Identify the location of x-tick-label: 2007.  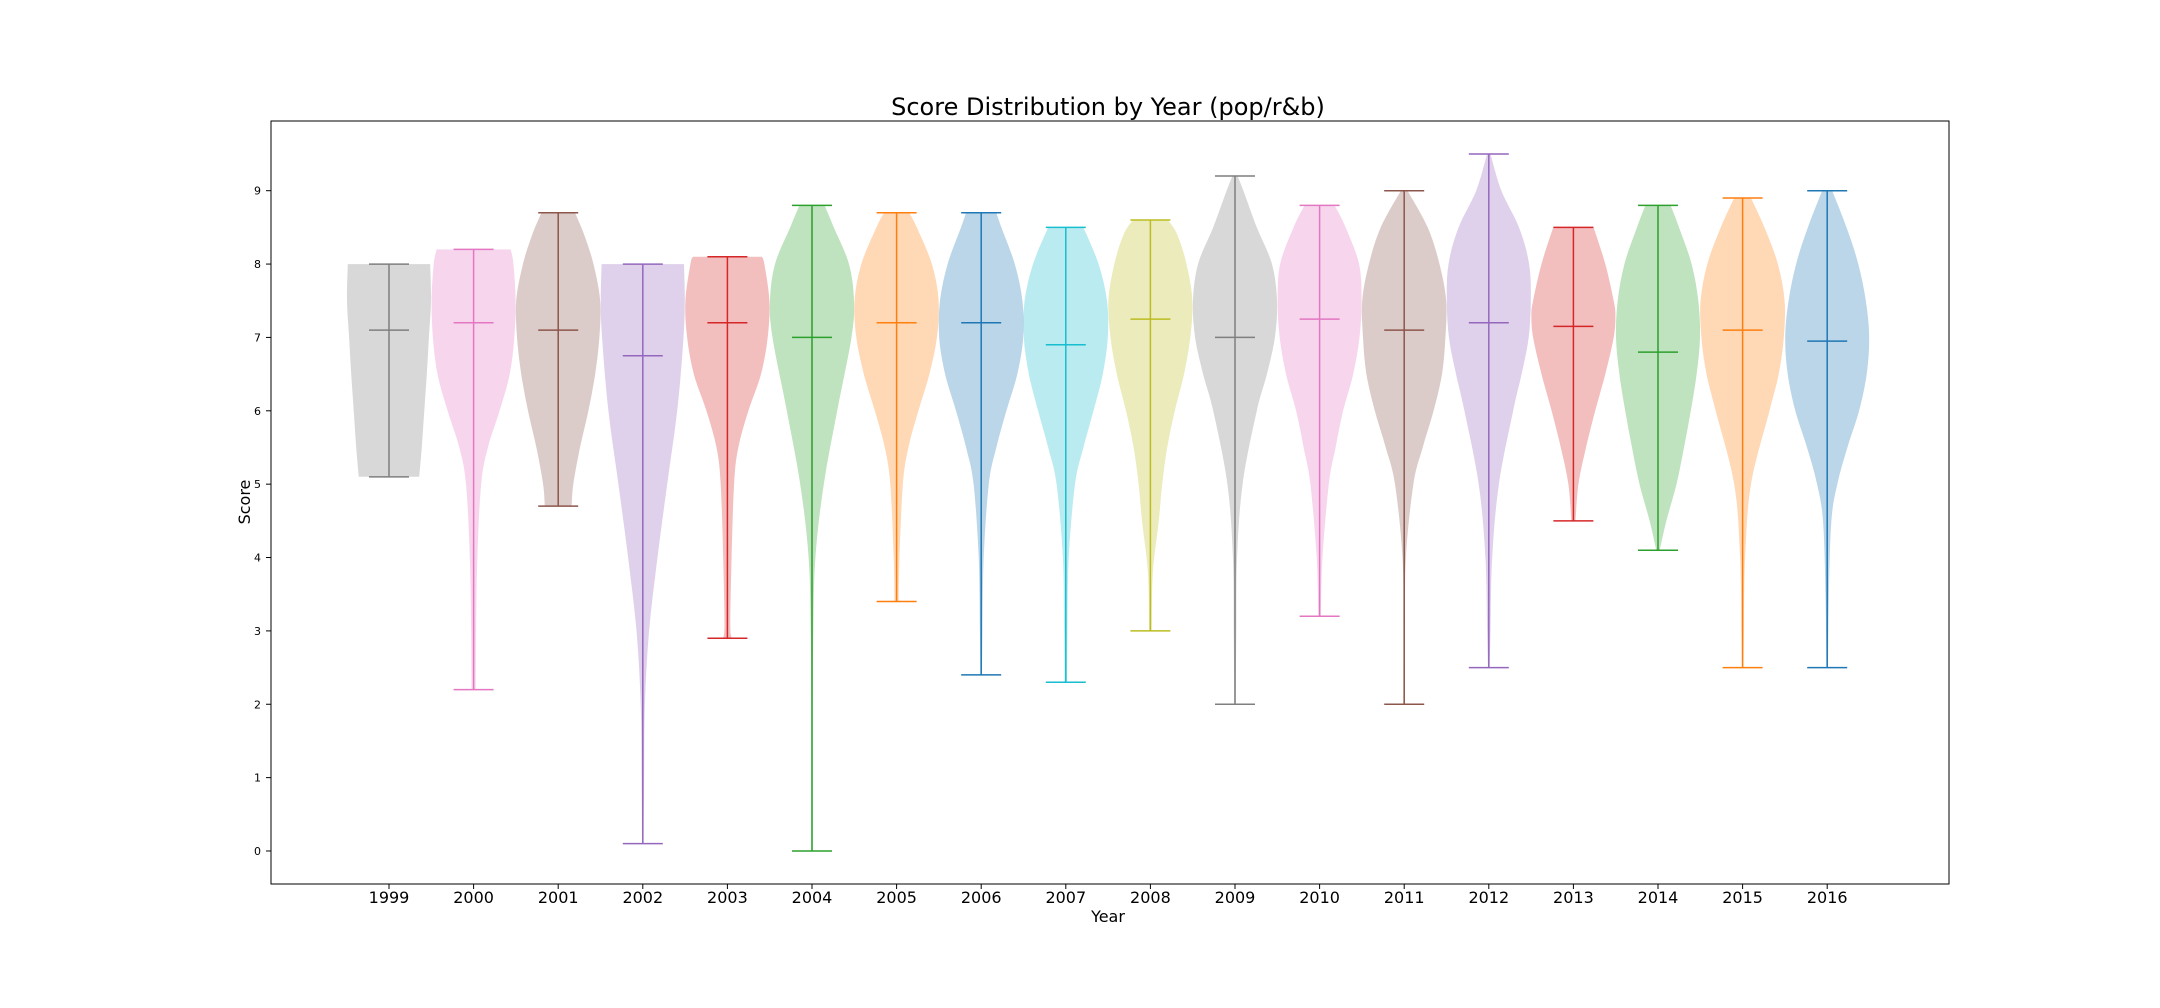
(1065, 897).